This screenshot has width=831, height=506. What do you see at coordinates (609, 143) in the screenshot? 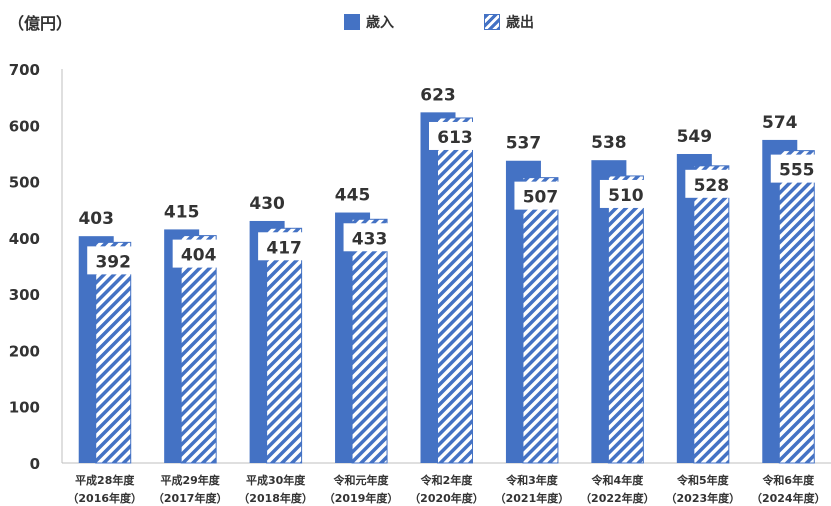
I see `data-label-revenue: 538` at bounding box center [609, 143].